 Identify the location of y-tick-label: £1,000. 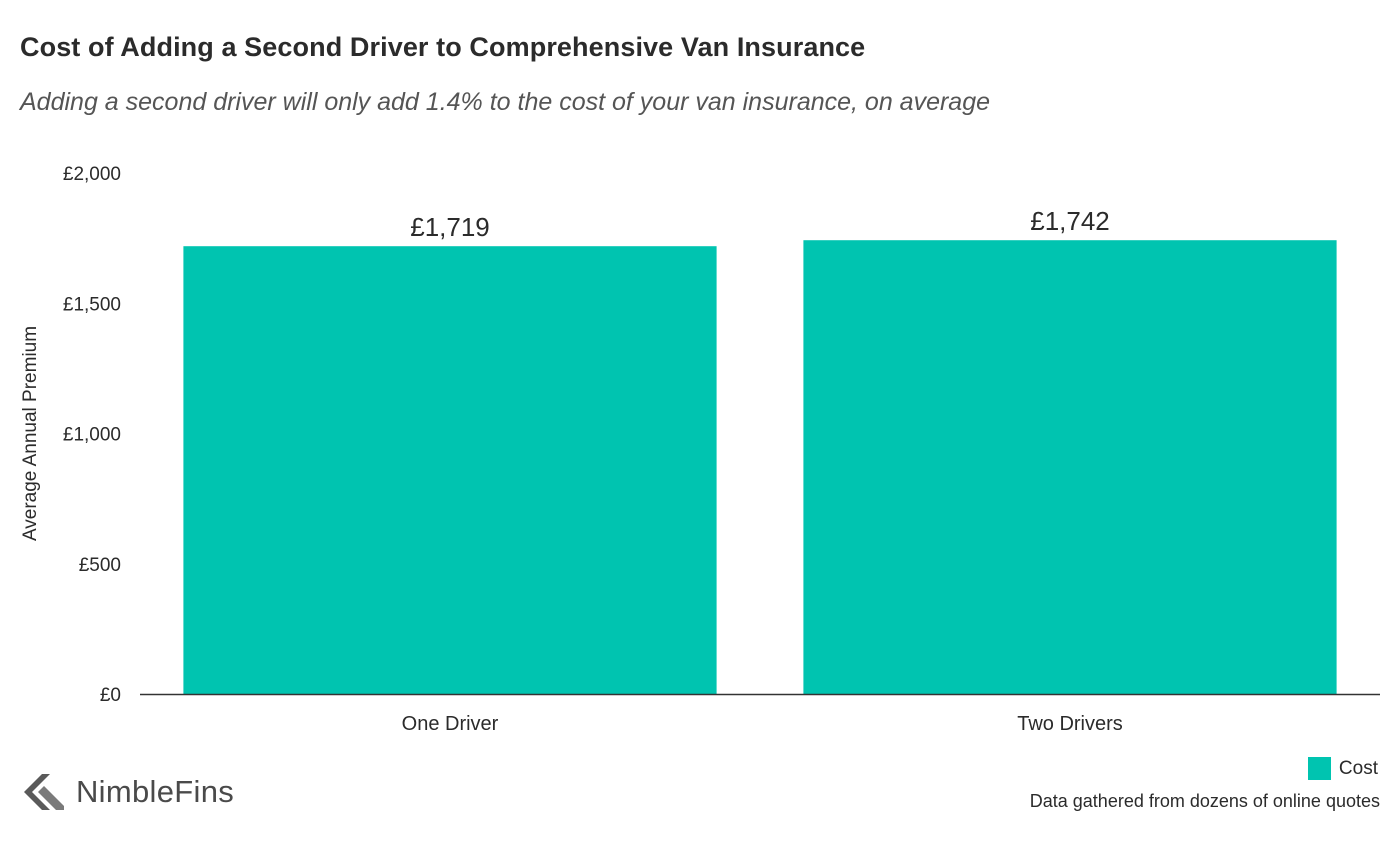
(92, 435).